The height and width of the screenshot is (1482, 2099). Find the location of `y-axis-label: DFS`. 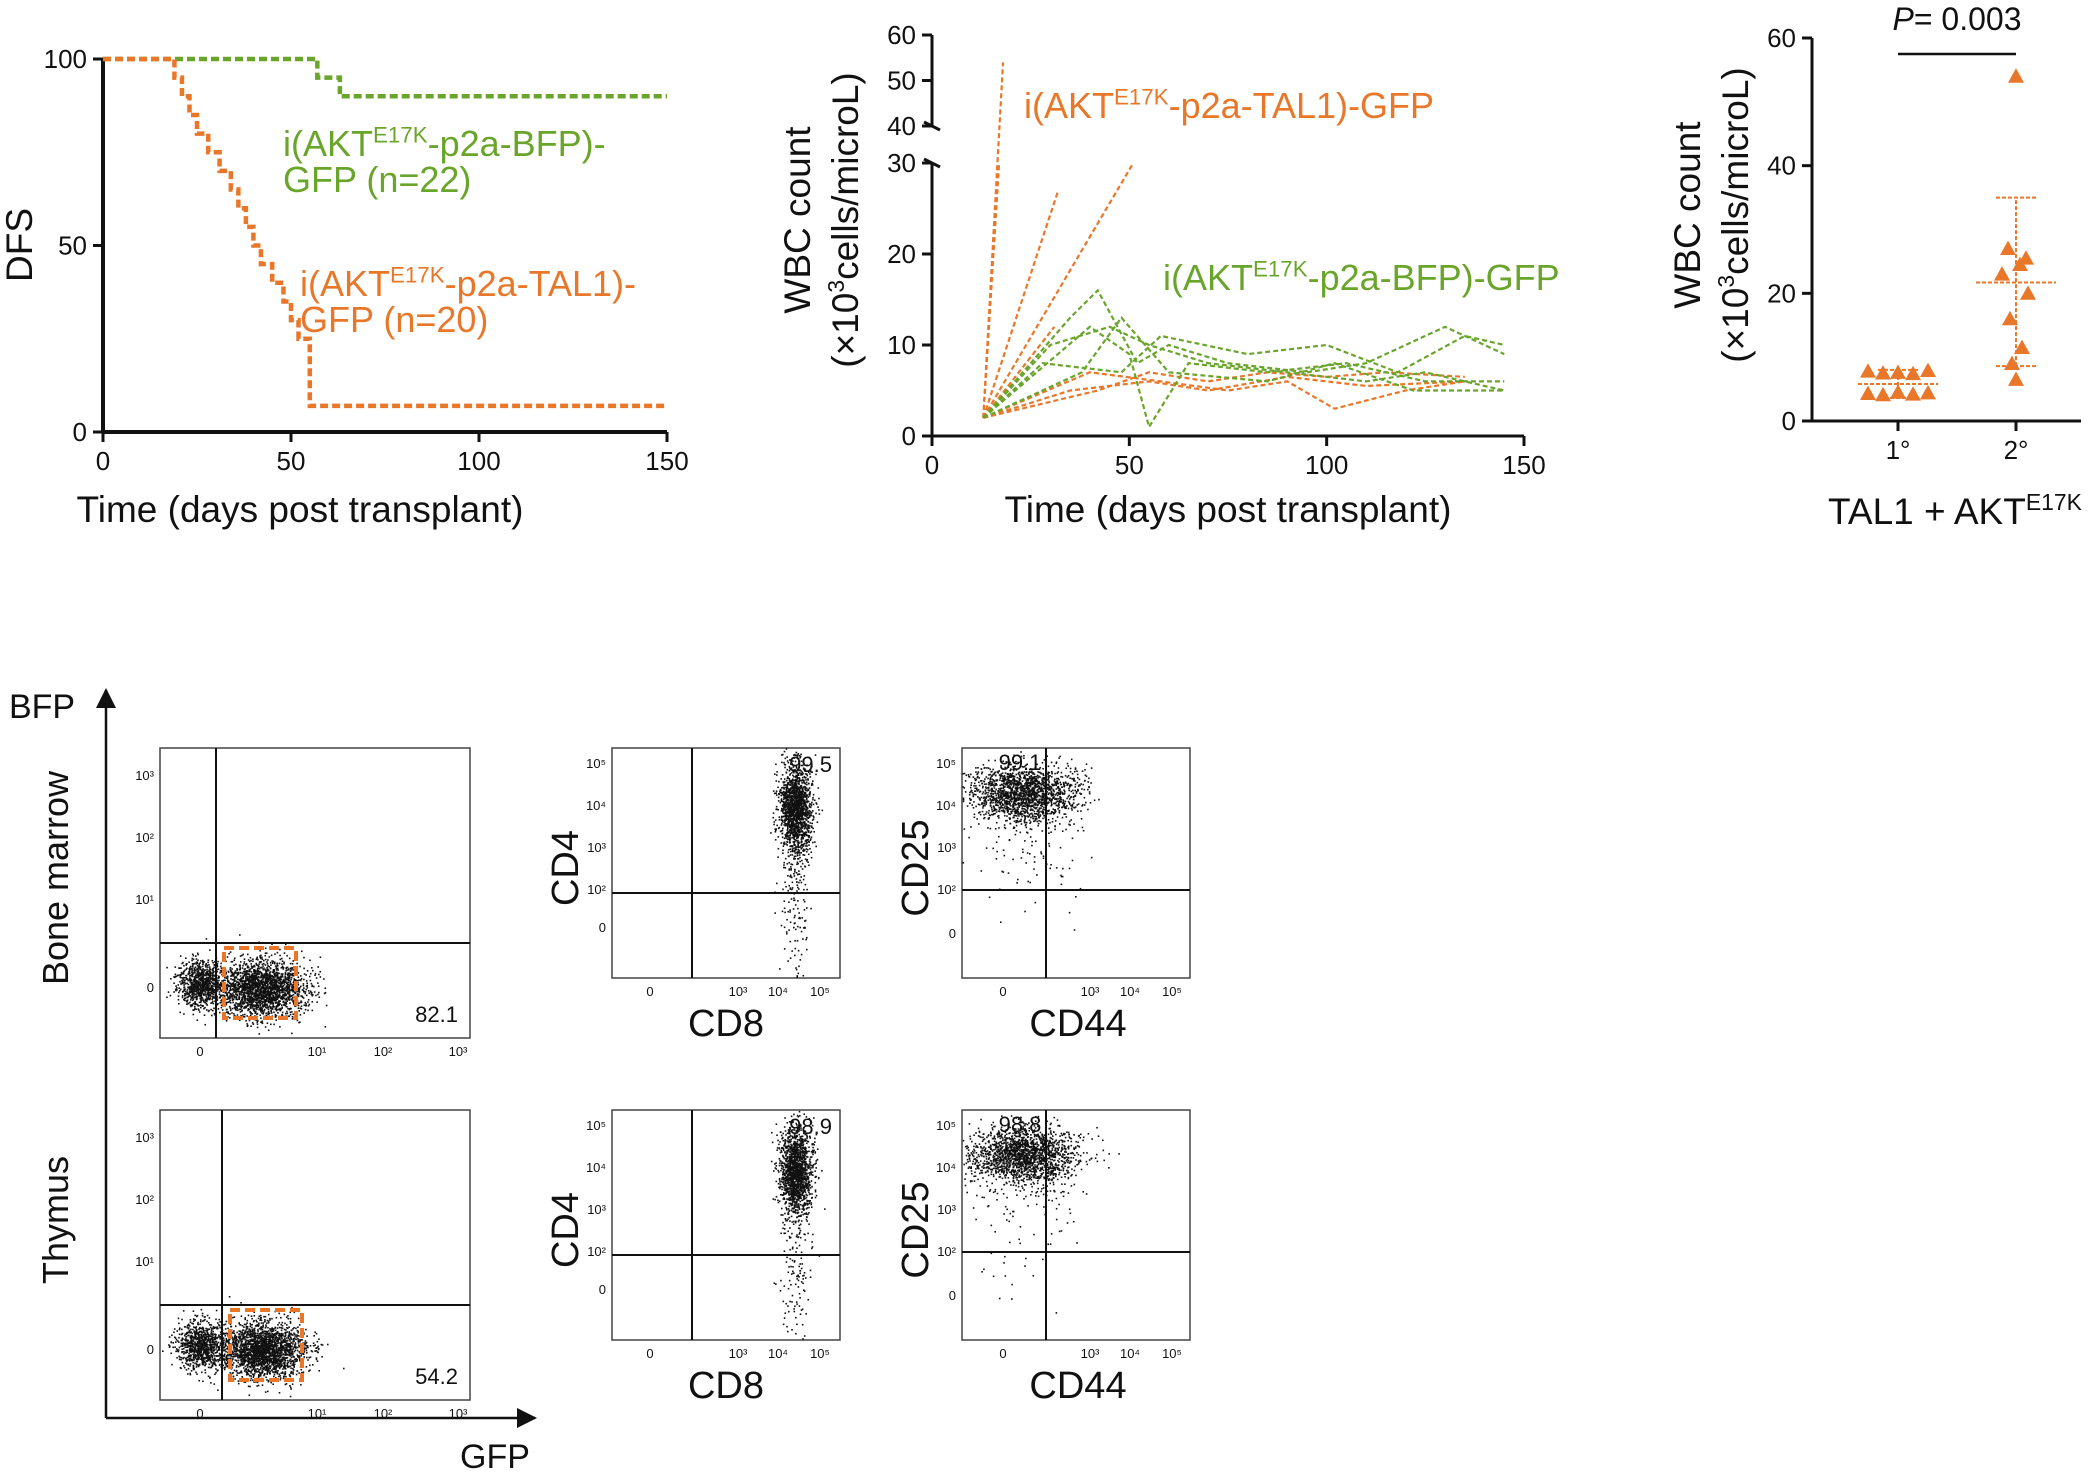

y-axis-label: DFS is located at coordinates (20, 245).